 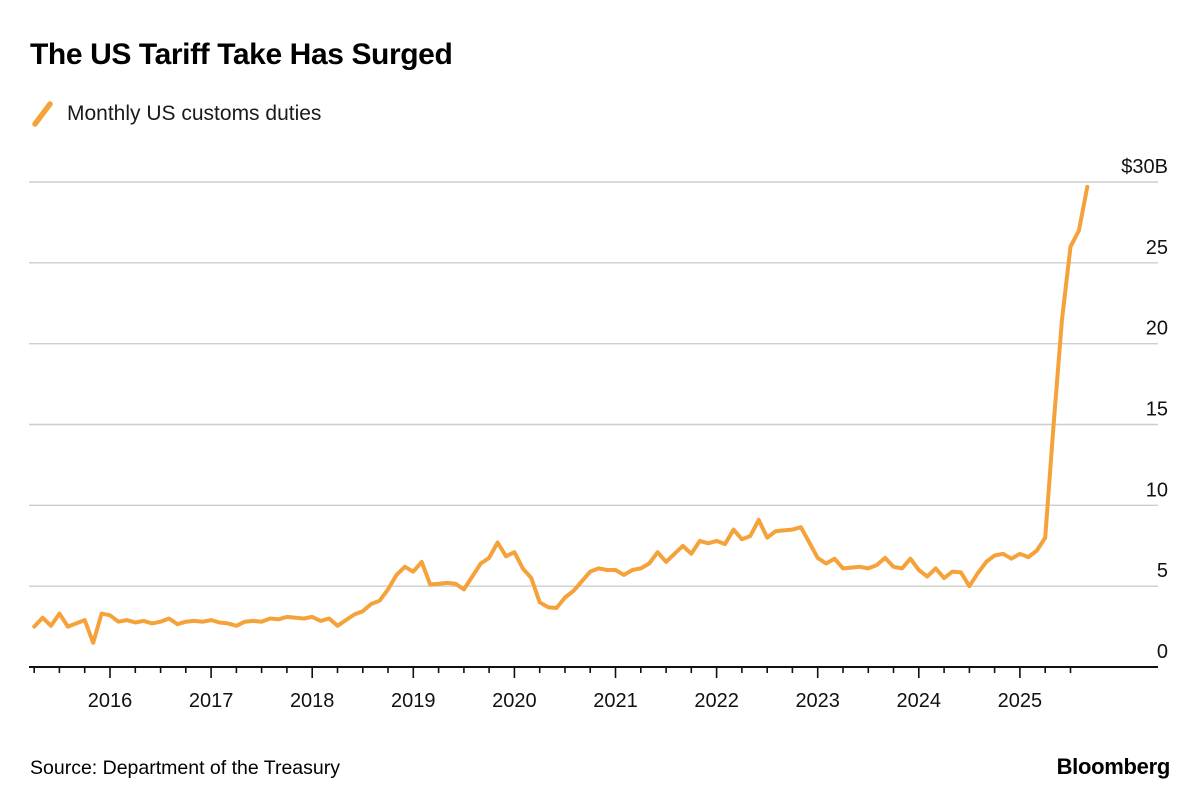 I want to click on legend: Monthly US customs duties, so click(x=175, y=114).